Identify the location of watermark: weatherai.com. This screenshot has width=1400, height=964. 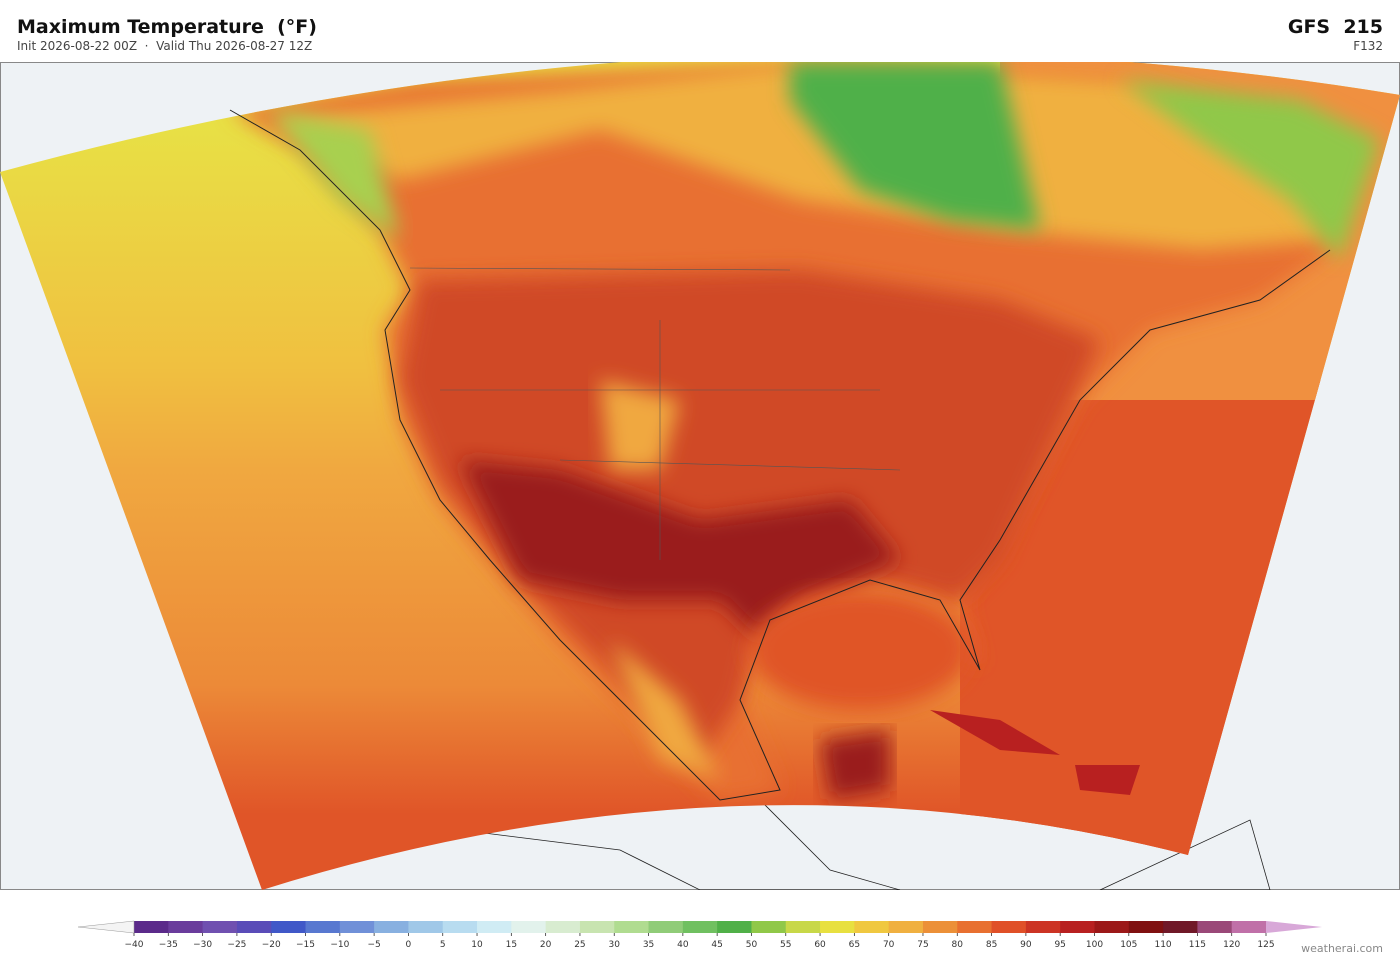
(1342, 948).